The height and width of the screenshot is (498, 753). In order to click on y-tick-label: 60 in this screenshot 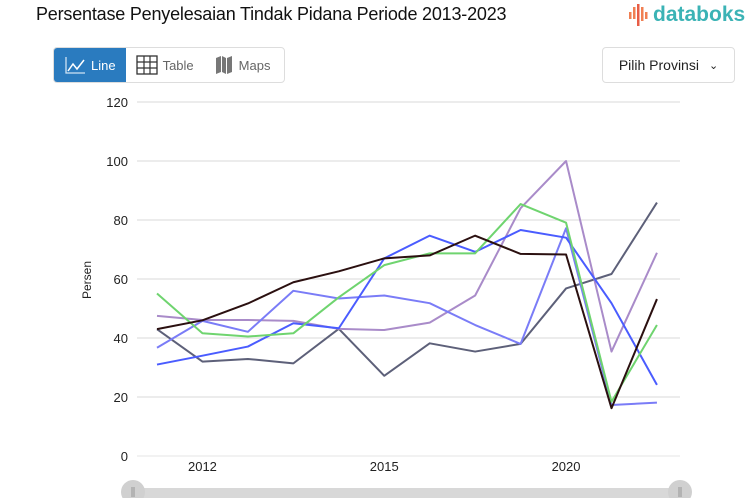, I will do `click(121, 279)`.